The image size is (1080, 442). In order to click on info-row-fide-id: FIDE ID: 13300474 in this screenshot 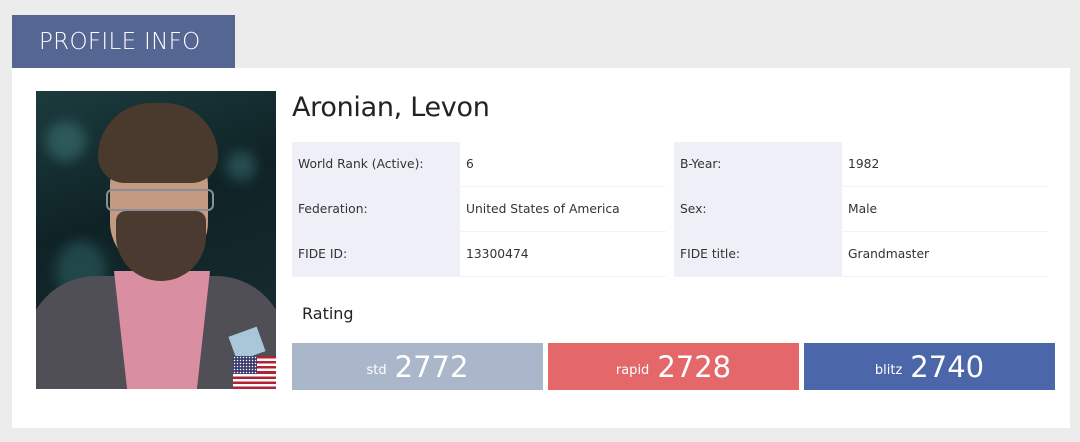, I will do `click(479, 254)`.